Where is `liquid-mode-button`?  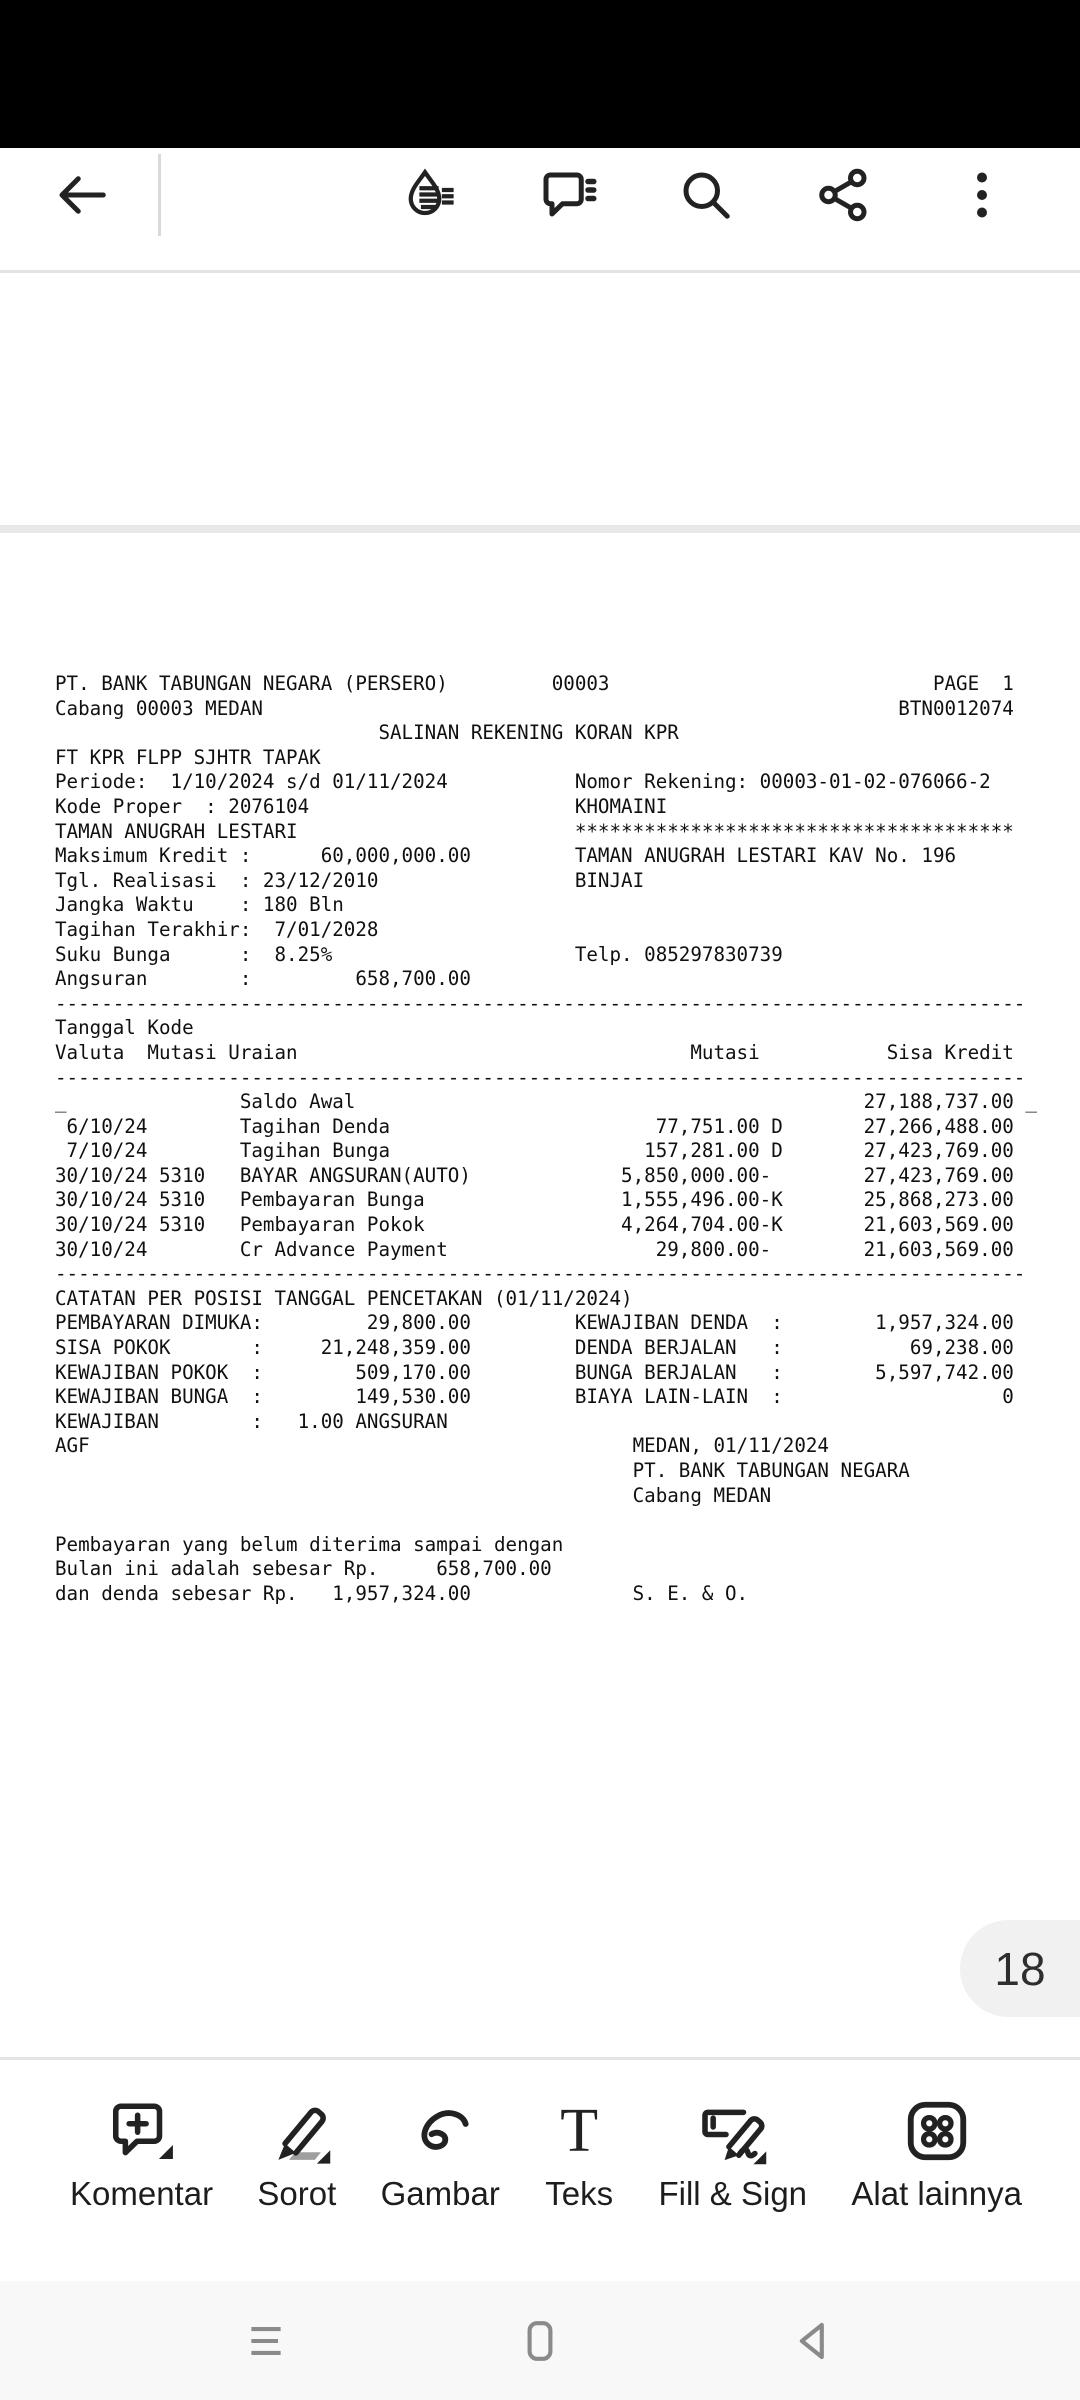
liquid-mode-button is located at coordinates (430, 195).